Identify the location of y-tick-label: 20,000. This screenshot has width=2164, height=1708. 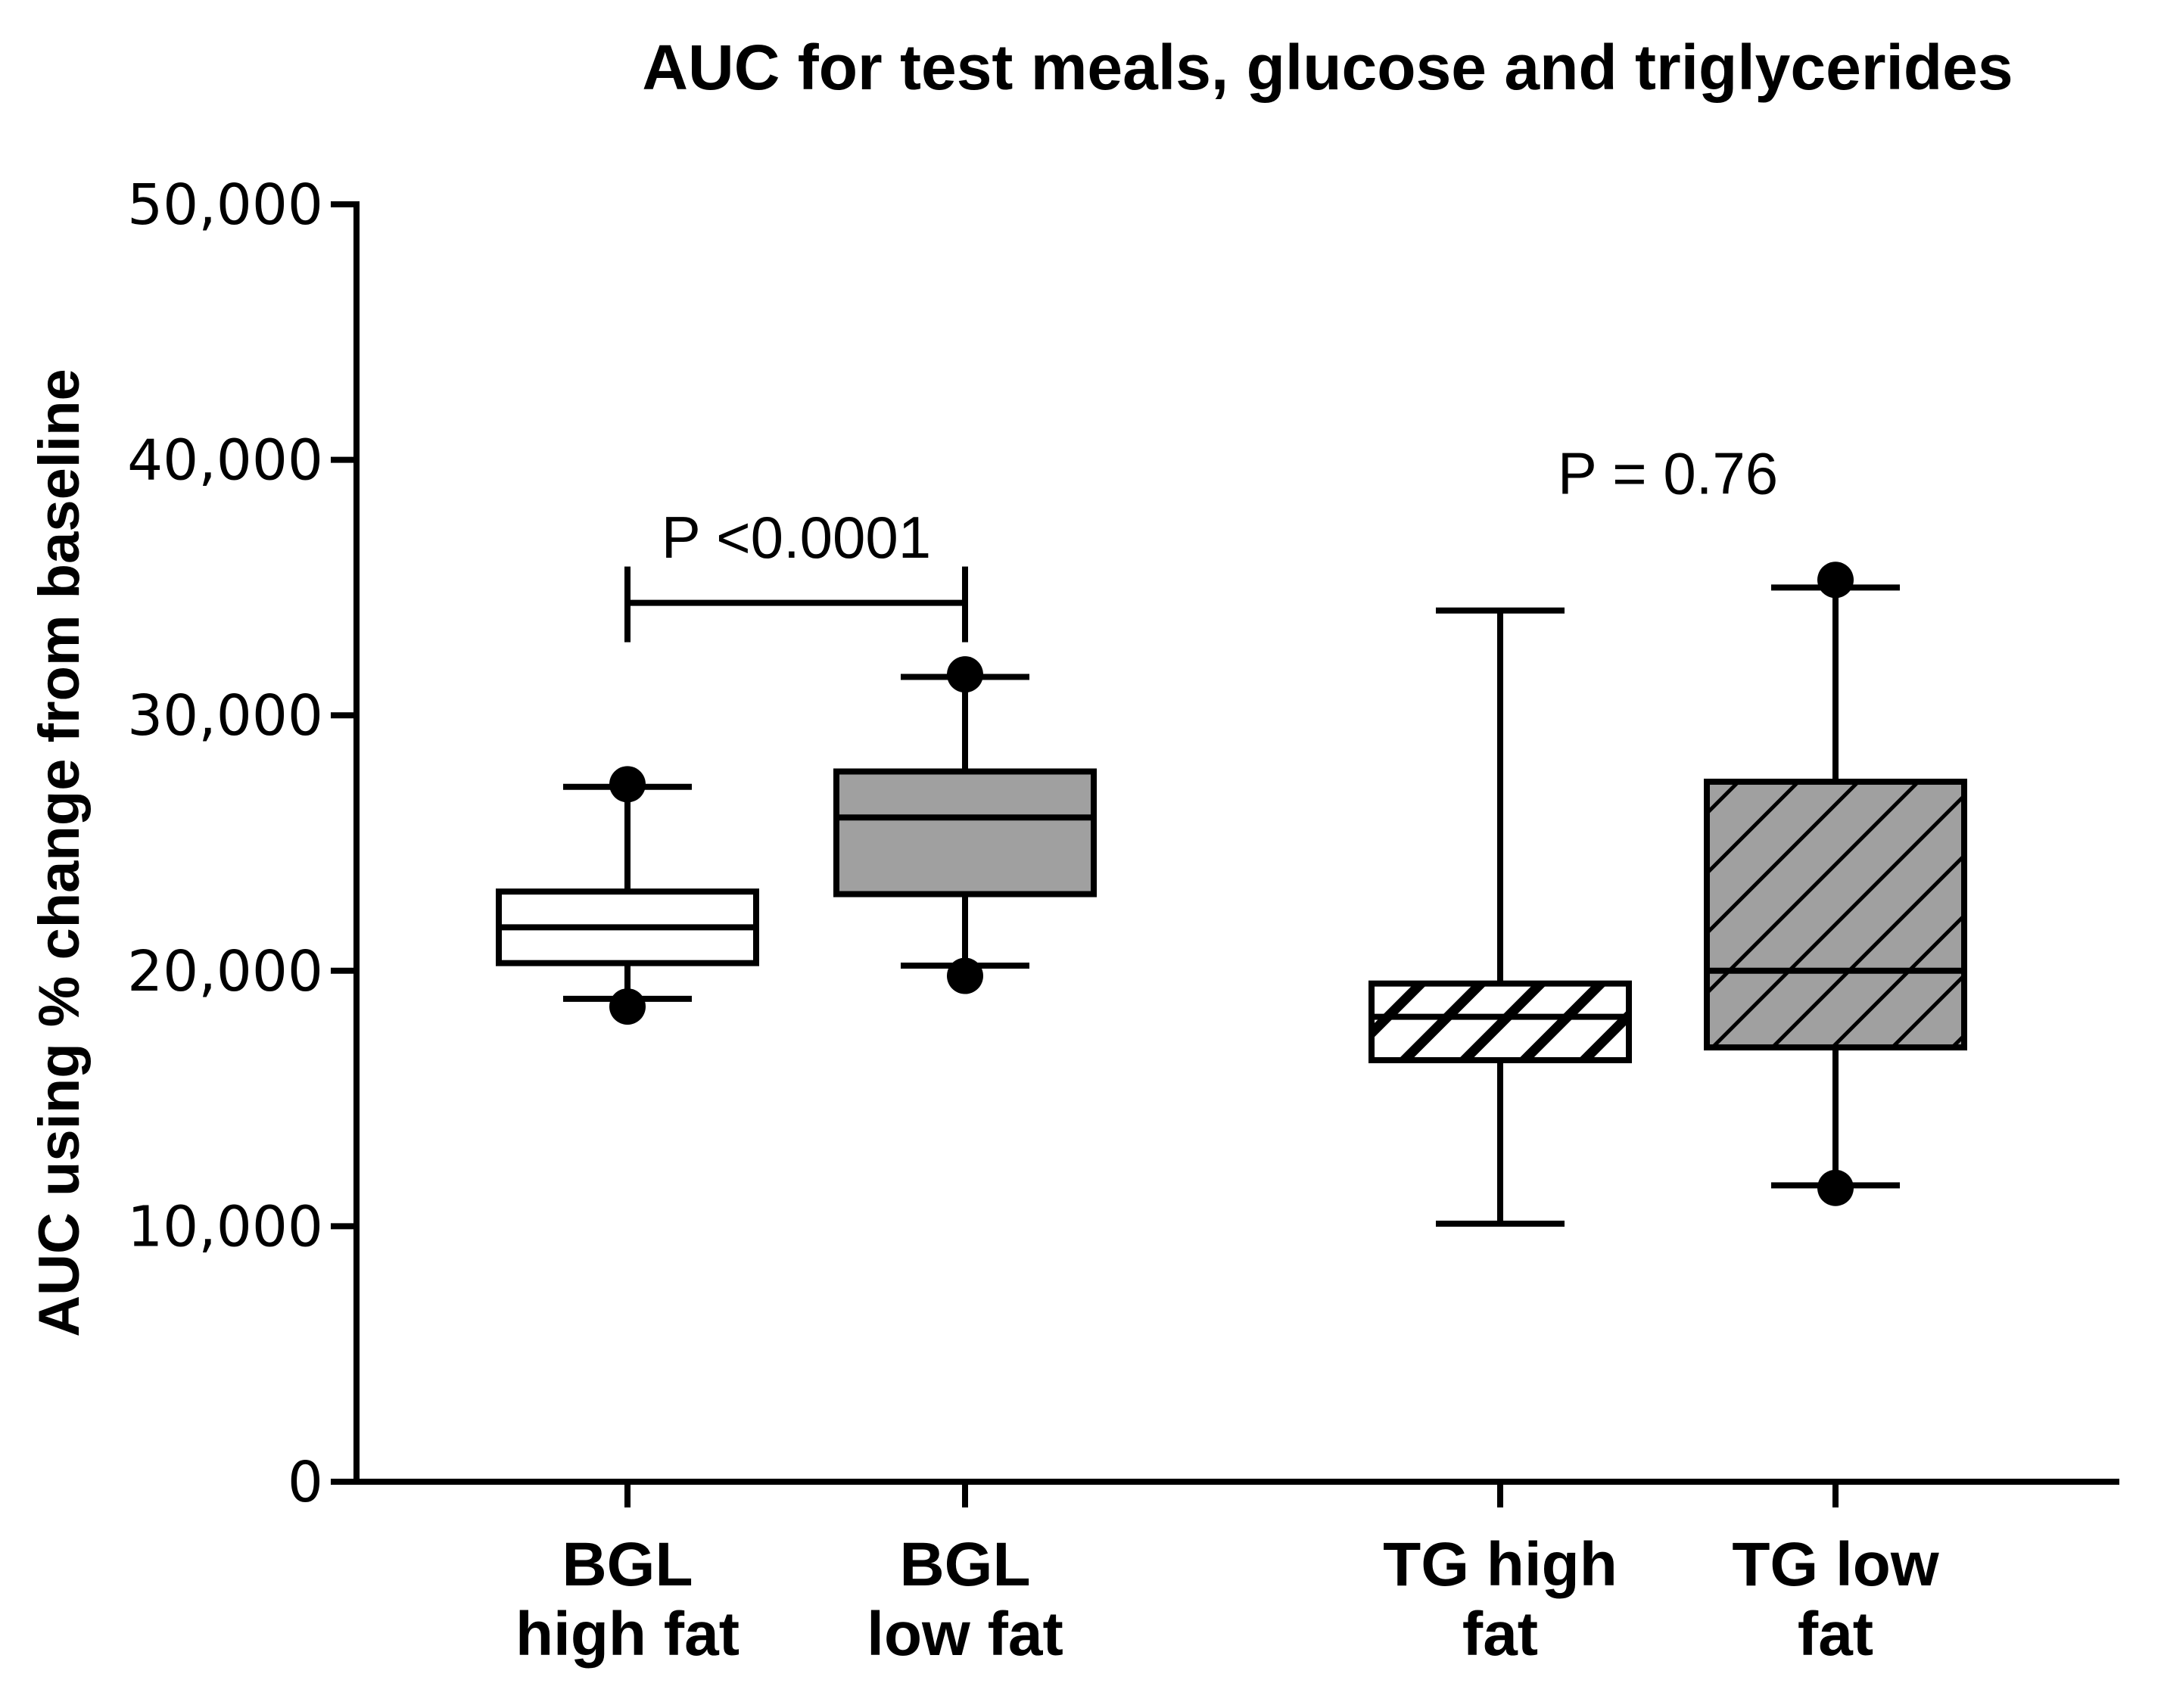
(225, 971).